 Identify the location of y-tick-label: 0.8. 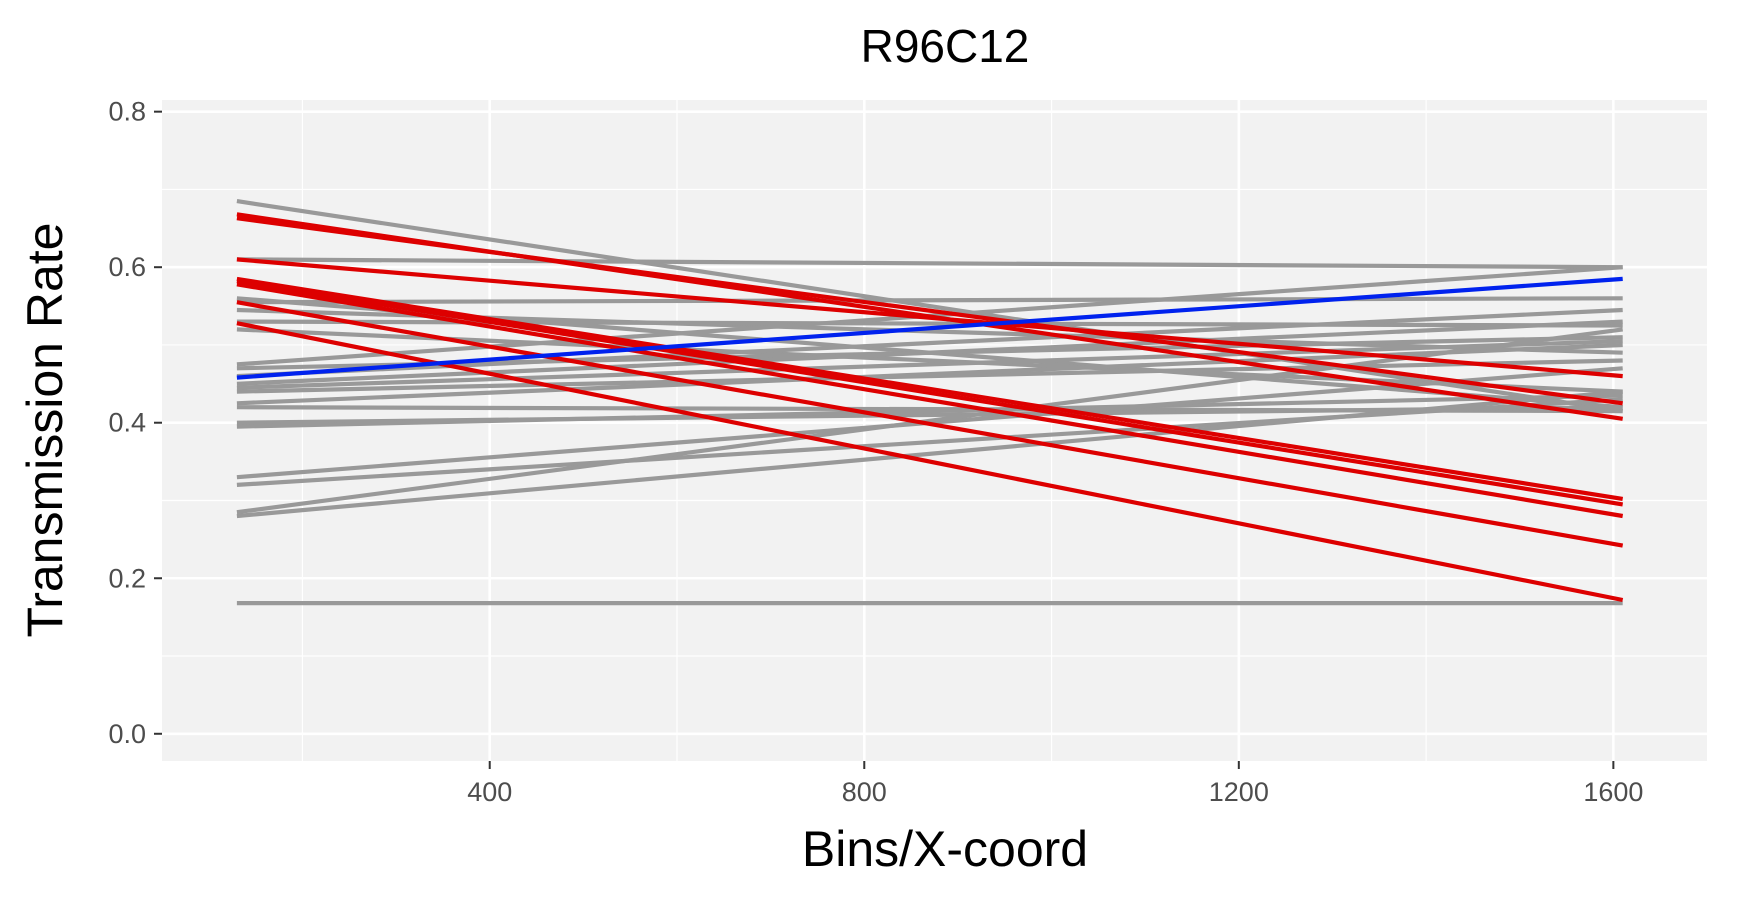
(127, 112).